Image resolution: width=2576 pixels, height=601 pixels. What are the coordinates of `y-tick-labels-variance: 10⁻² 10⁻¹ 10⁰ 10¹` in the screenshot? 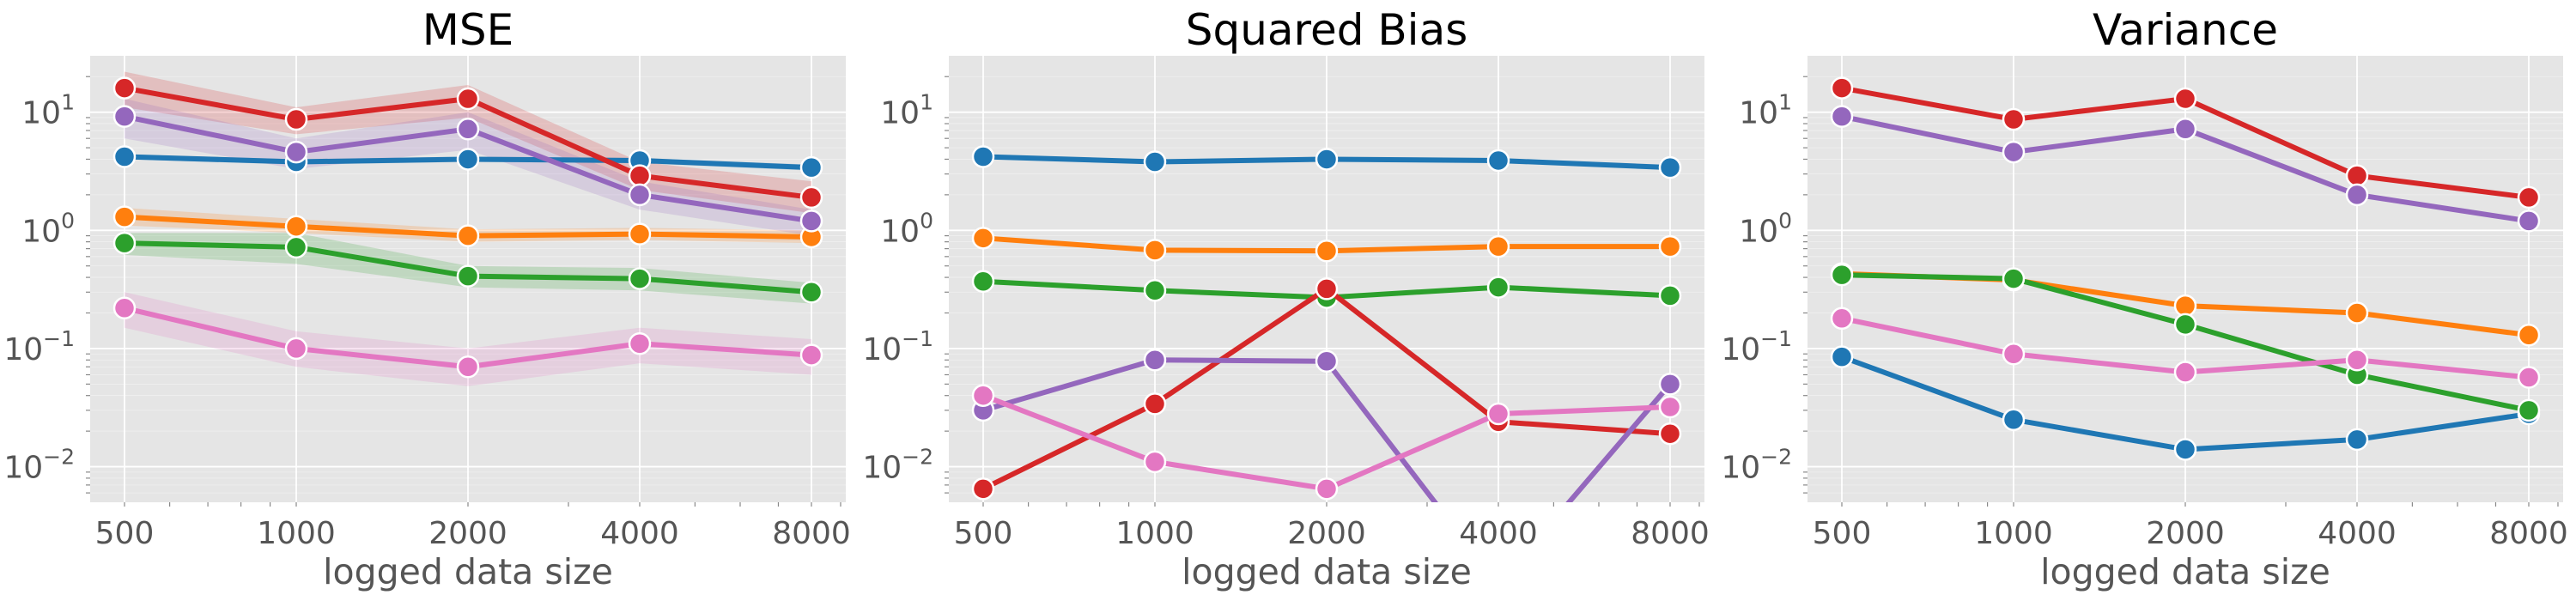 It's located at (1756, 288).